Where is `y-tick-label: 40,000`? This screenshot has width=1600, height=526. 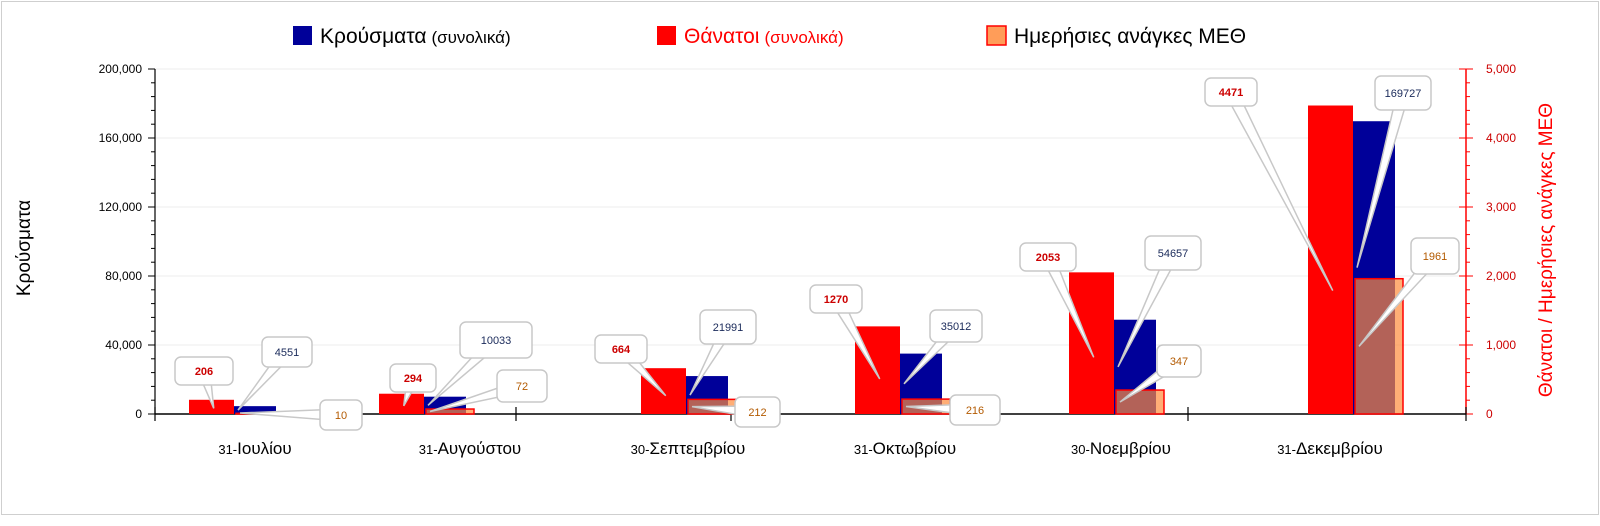
y-tick-label: 40,000 is located at coordinates (123, 345).